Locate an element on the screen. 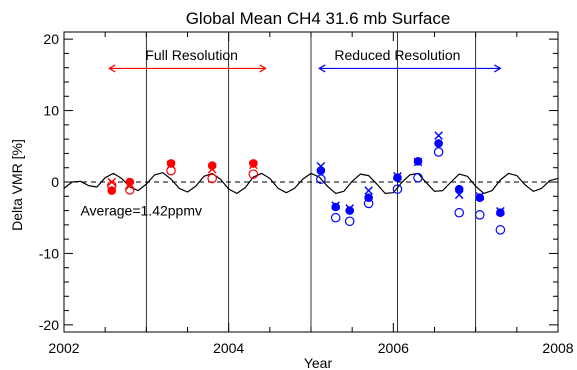 The width and height of the screenshot is (577, 370). y-tick-label-10: 10 is located at coordinates (51, 111).